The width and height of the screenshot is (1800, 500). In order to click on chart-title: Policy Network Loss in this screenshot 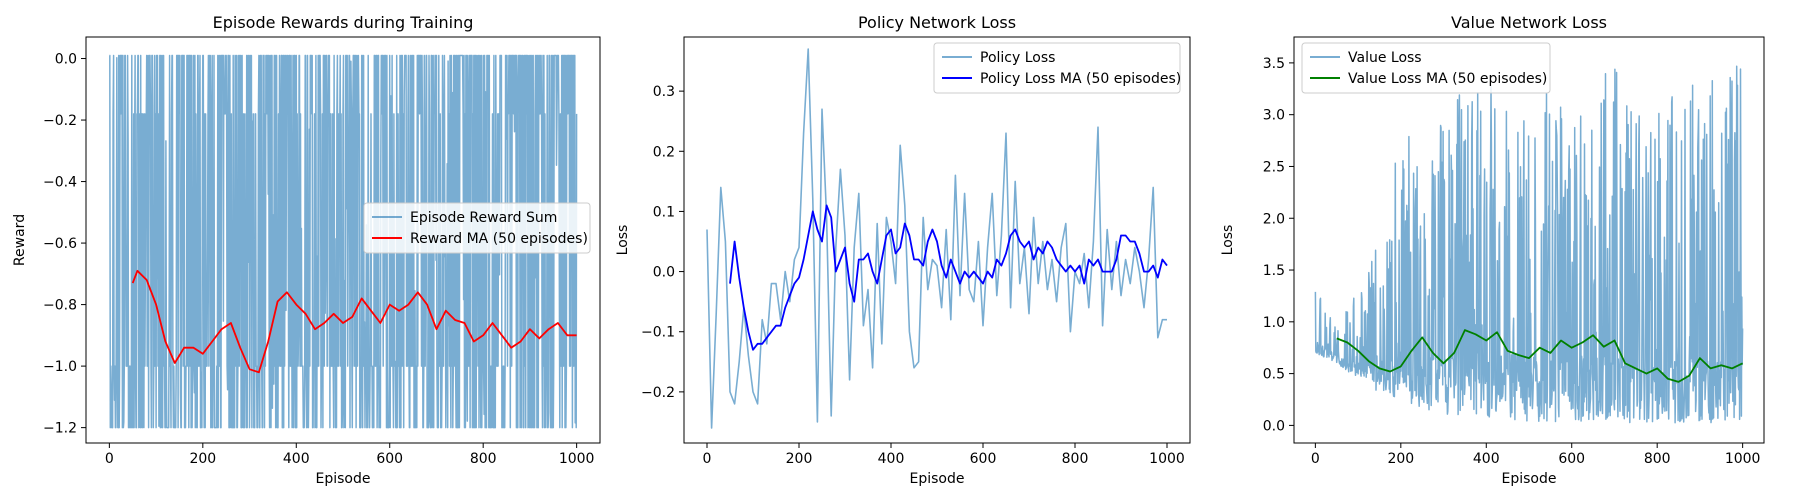, I will do `click(937, 22)`.